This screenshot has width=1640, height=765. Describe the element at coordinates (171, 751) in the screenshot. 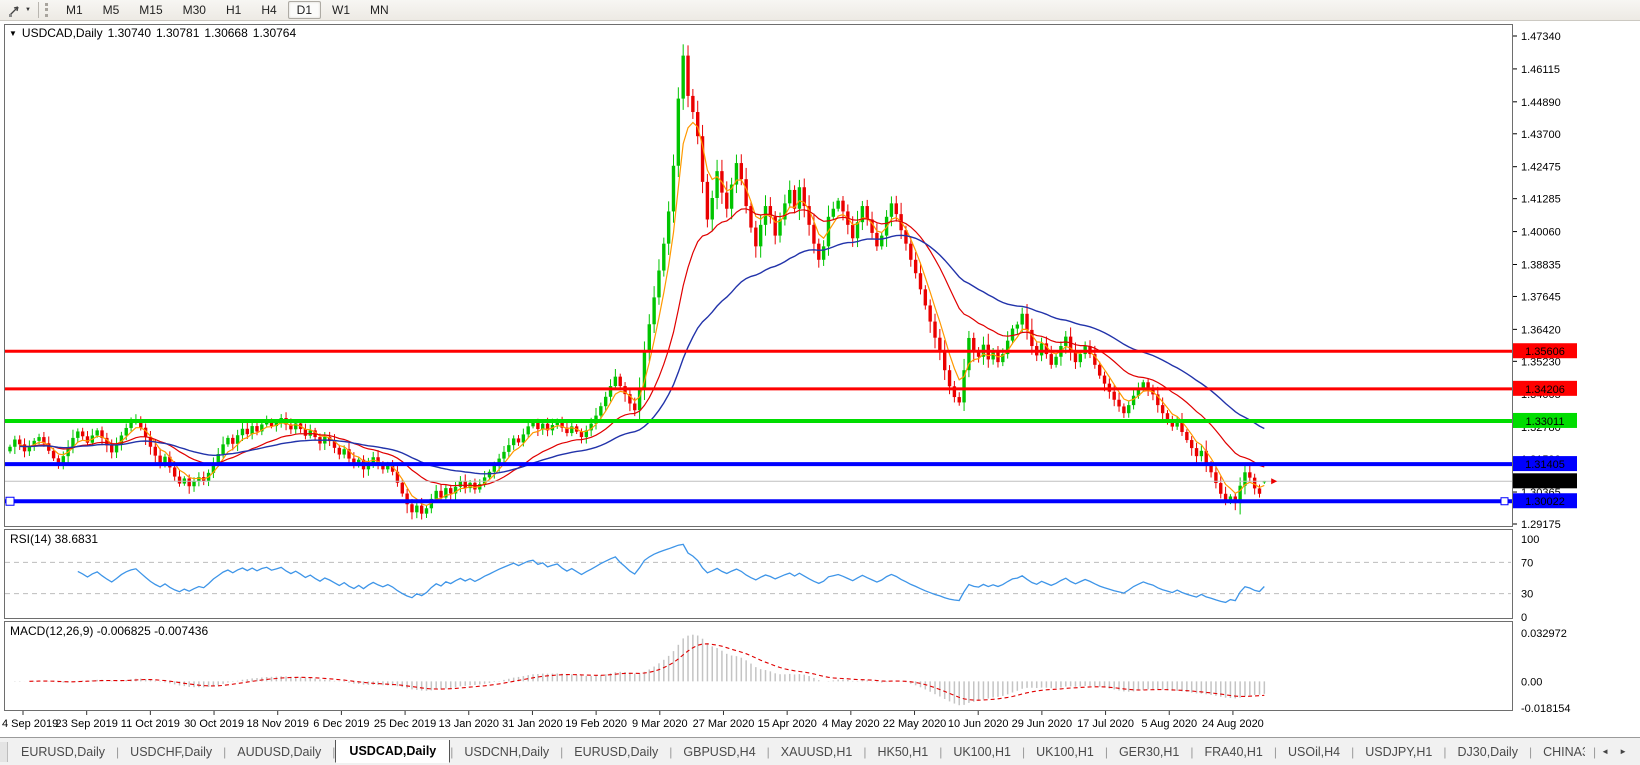

I see `chart-tab-usdchf-daily: USDCHF,Daily` at that location.